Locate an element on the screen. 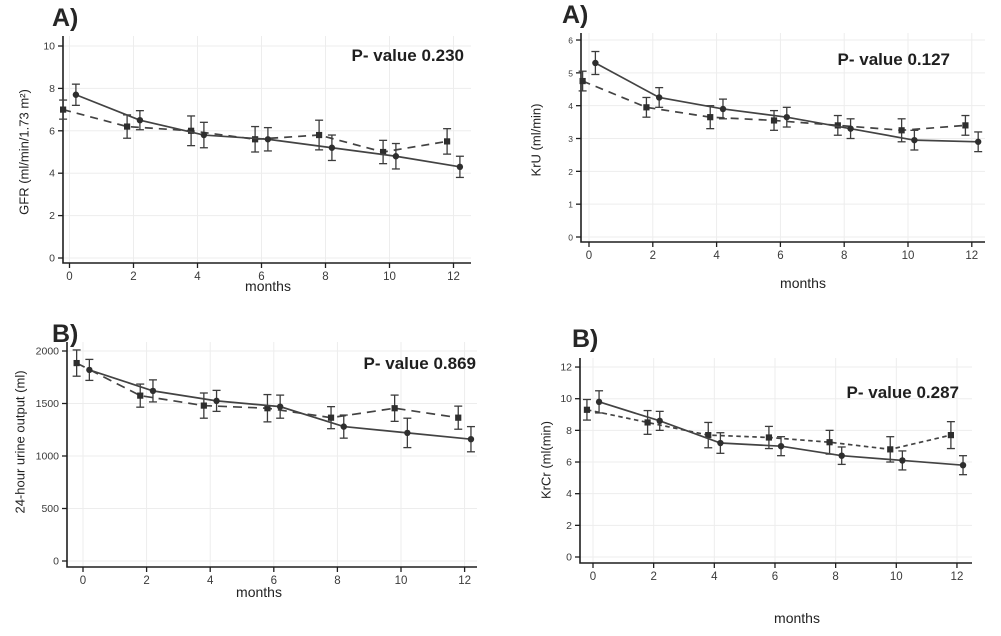  panel-label-kru: A) is located at coordinates (575, 15).